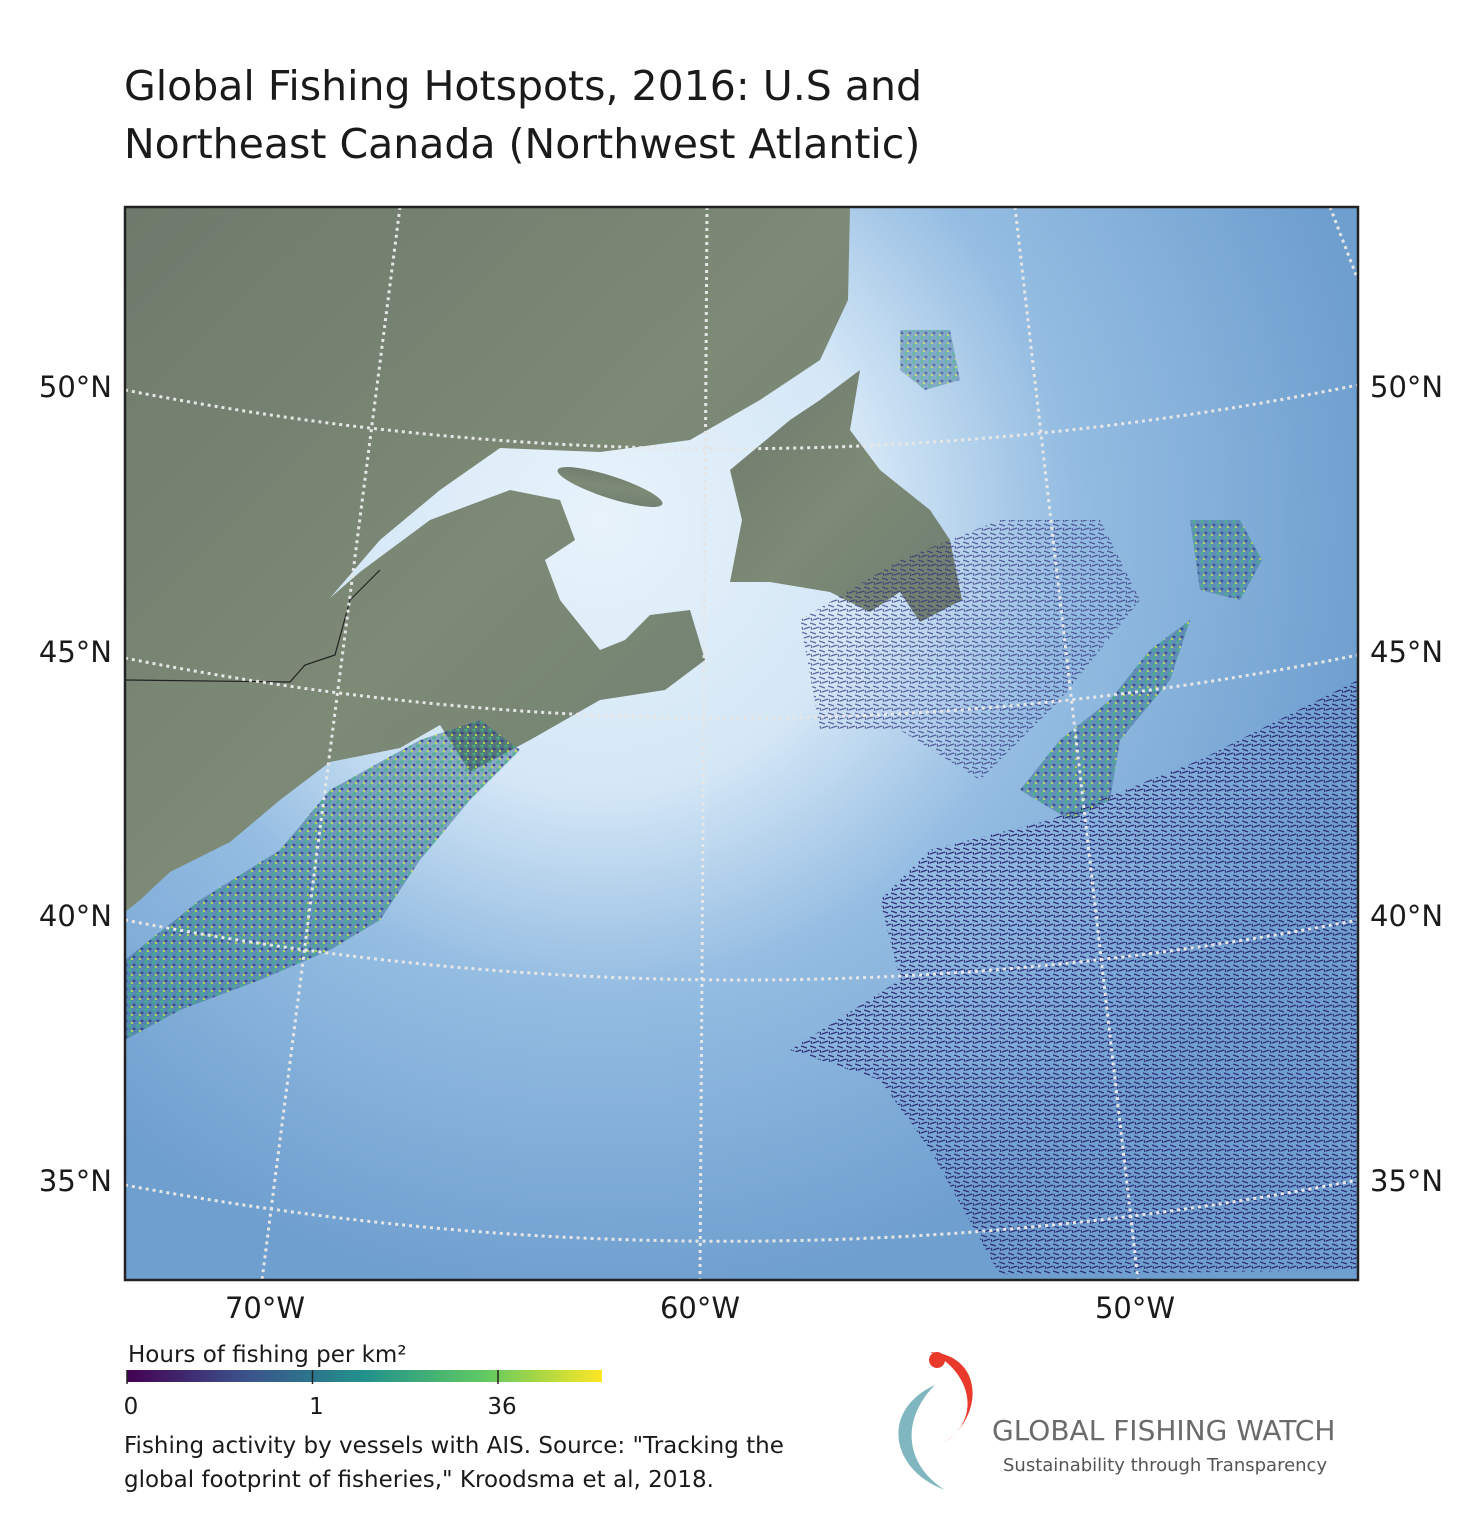 Image resolution: width=1484 pixels, height=1524 pixels. Describe the element at coordinates (131, 1407) in the screenshot. I see `legend-tick-label: 0` at that location.